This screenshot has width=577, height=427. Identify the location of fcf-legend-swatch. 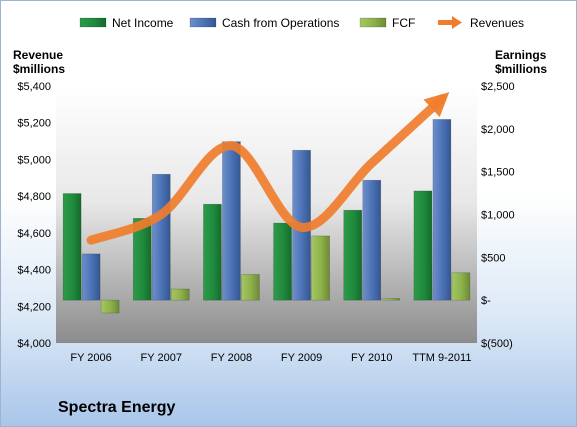
(373, 22).